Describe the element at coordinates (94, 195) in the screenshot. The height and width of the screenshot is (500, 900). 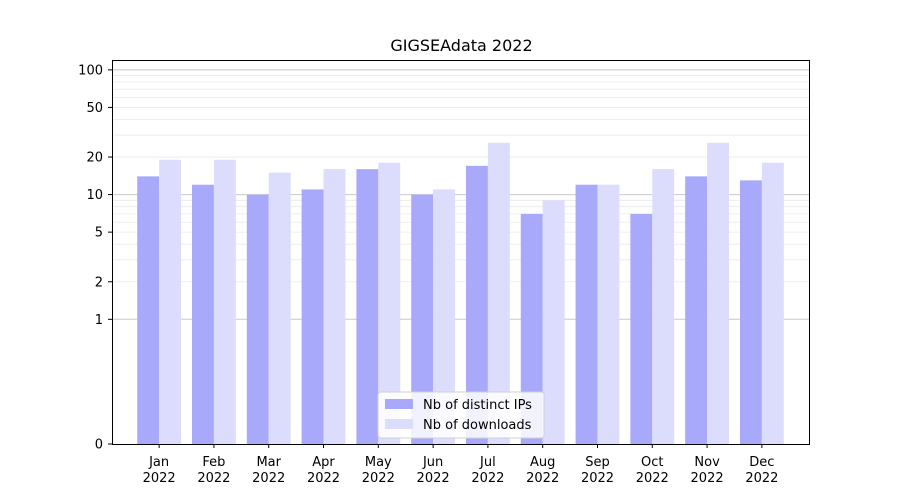
I see `y-tick-label: 10` at that location.